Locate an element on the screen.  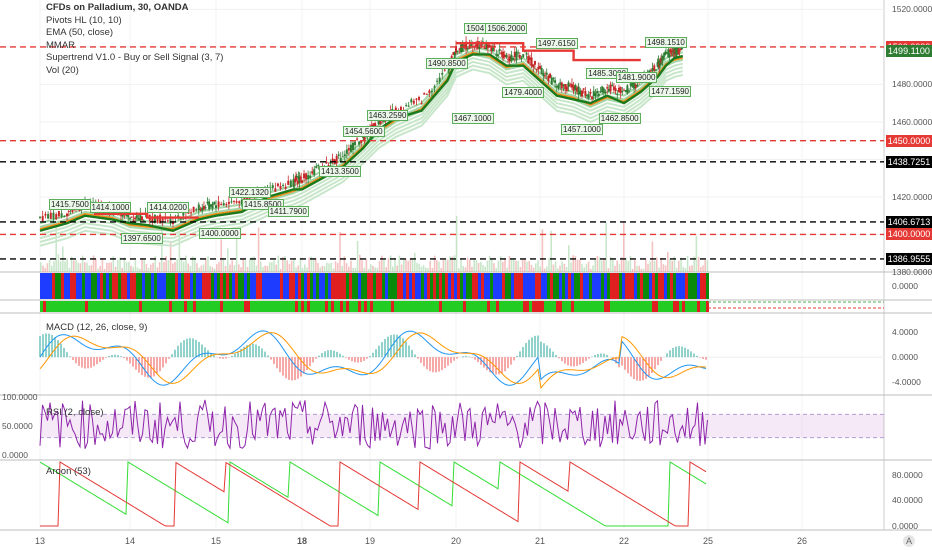
aroon-label: Aroon (53) is located at coordinates (68, 471).